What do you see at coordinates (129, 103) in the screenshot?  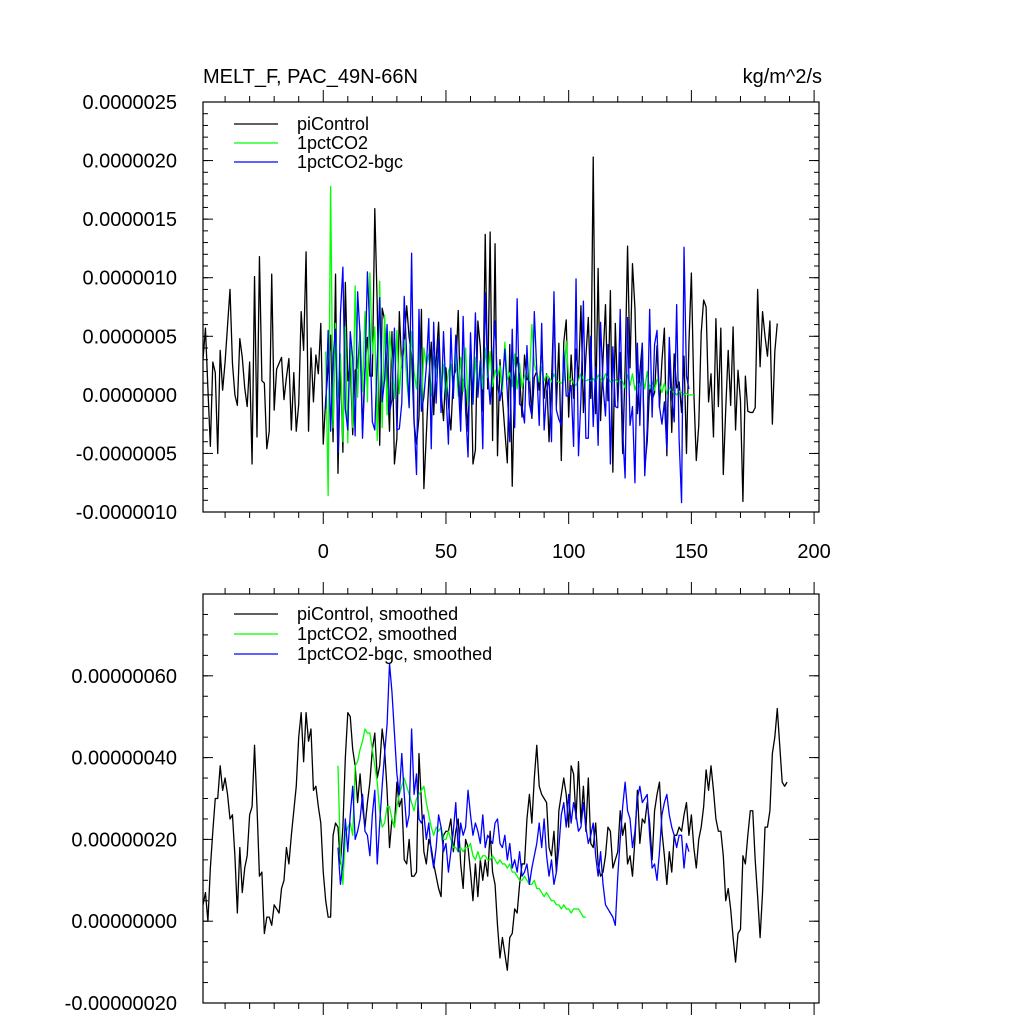 I see `top-y-tick-label: 0.0000025` at bounding box center [129, 103].